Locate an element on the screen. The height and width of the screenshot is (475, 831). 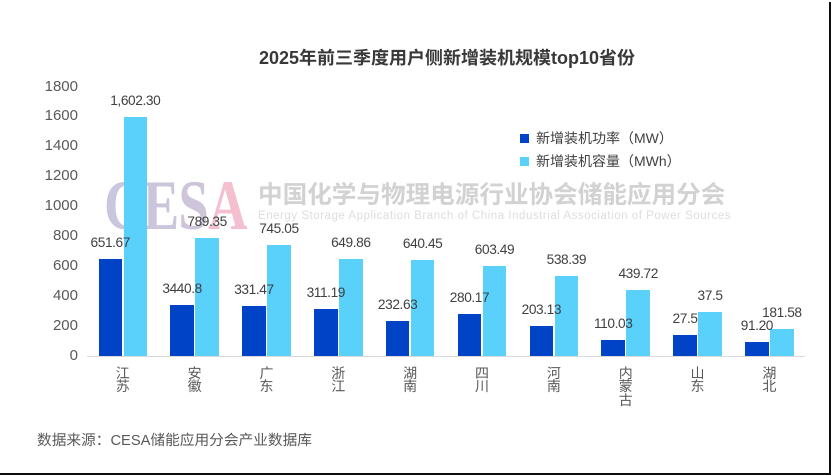
capacity-value-label: 649.86 is located at coordinates (351, 240).